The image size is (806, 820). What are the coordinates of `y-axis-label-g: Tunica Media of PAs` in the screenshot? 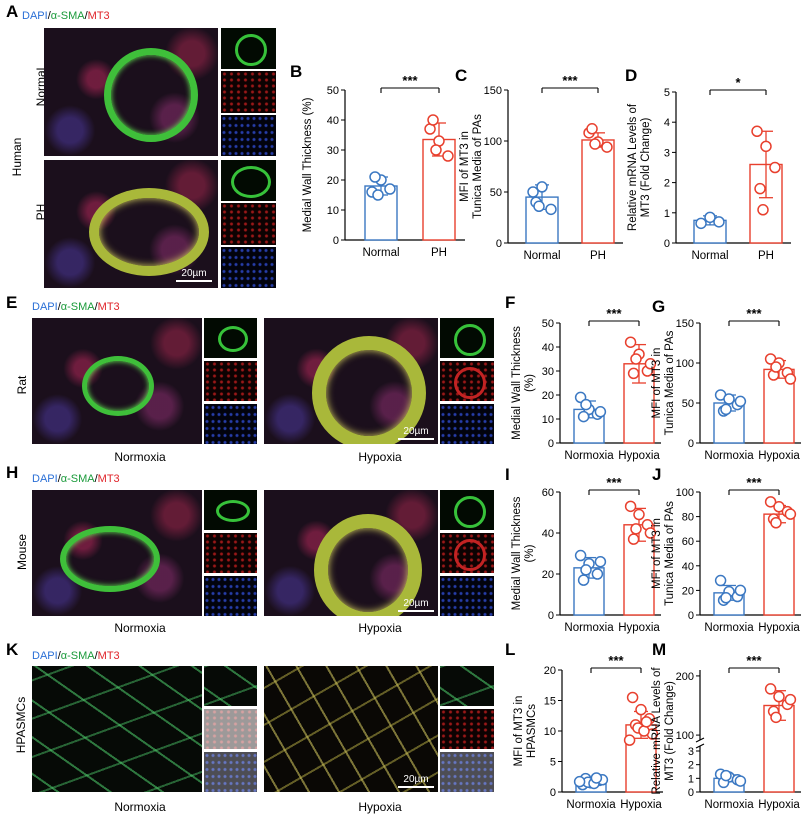 It's located at (670, 382).